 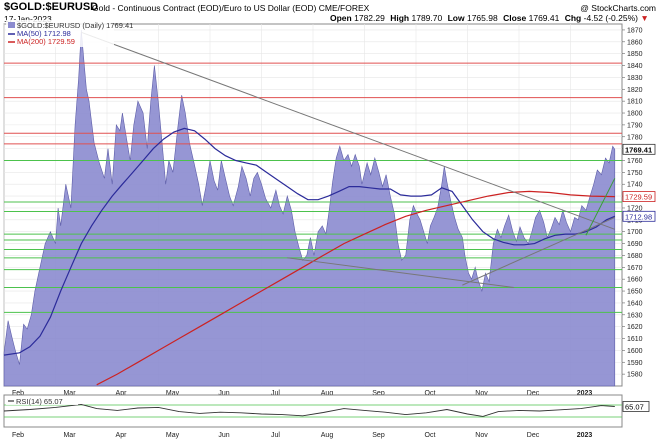 I want to click on rsi-tag, so click(x=636, y=406).